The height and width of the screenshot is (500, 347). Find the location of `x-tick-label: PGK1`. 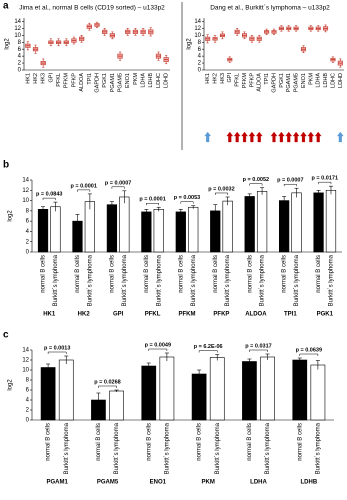

x-tick-label: PGK1 is located at coordinates (282, 80).